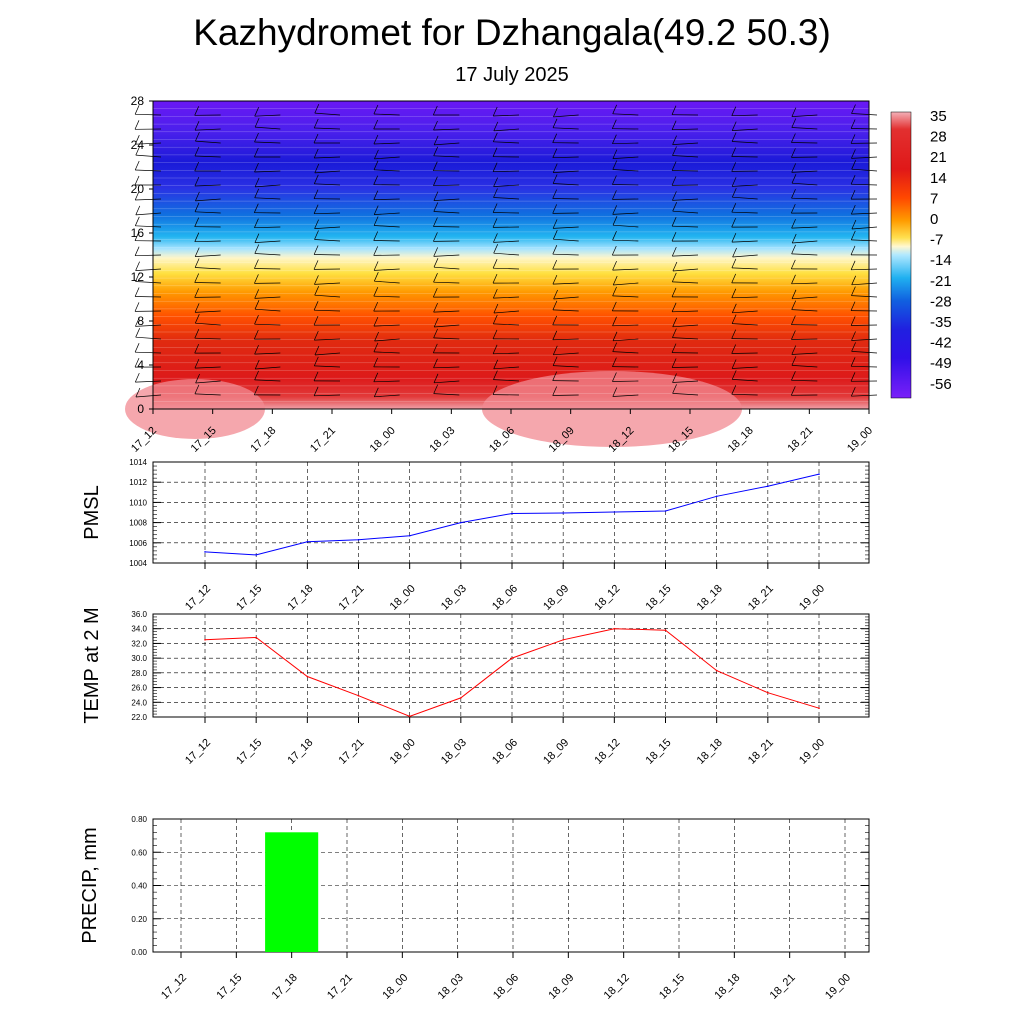 This screenshot has height=1024, width=1024. What do you see at coordinates (139, 702) in the screenshot?
I see `y-tick-label: 24.0` at bounding box center [139, 702].